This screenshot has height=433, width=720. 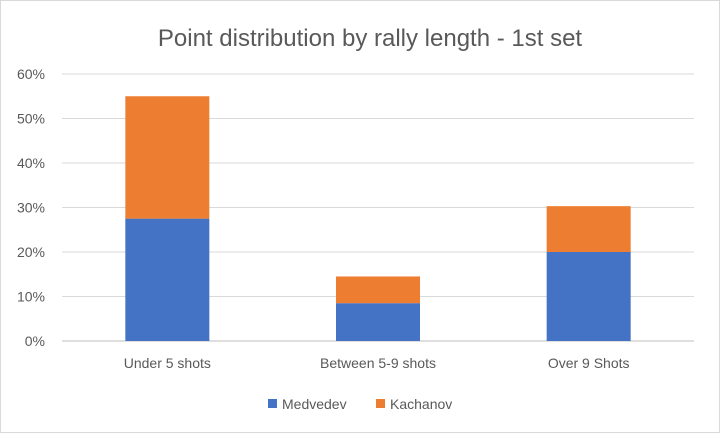 I want to click on y-tick-label: 10%, so click(x=31, y=297).